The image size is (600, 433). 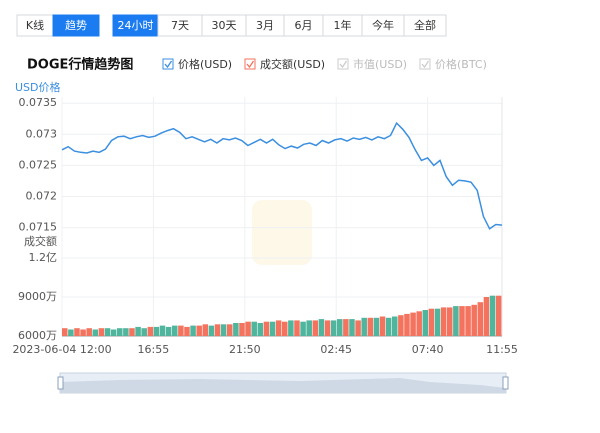 What do you see at coordinates (38, 87) in the screenshot?
I see `y-axis-label: USD价格` at bounding box center [38, 87].